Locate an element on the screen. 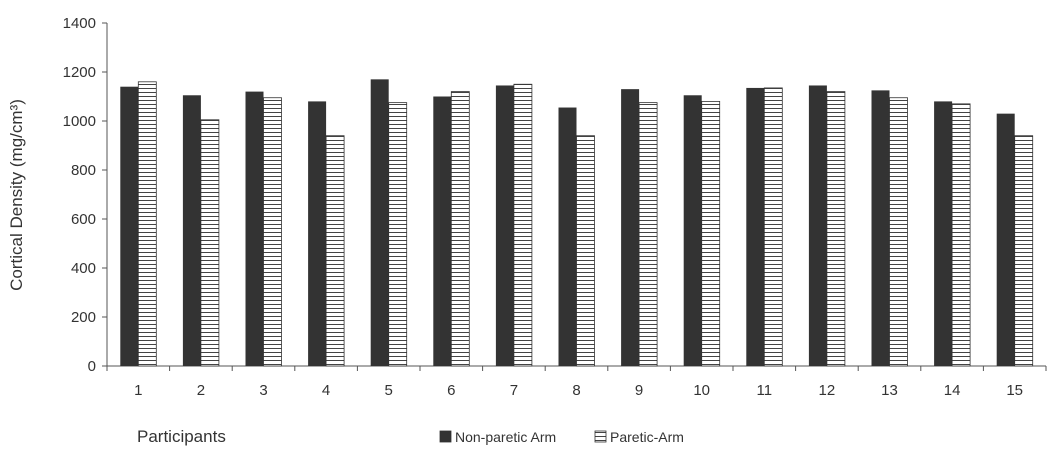 The height and width of the screenshot is (449, 1055). x-tick-label: 6 is located at coordinates (451, 390).